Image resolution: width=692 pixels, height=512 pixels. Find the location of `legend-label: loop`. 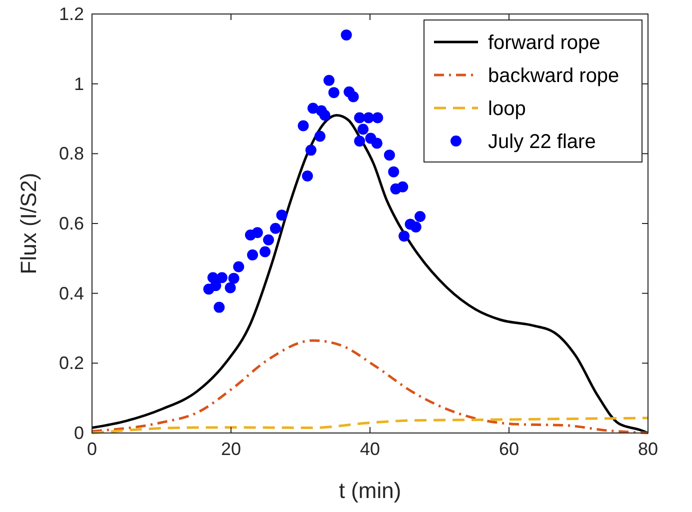

legend-label: loop is located at coordinates (507, 109).